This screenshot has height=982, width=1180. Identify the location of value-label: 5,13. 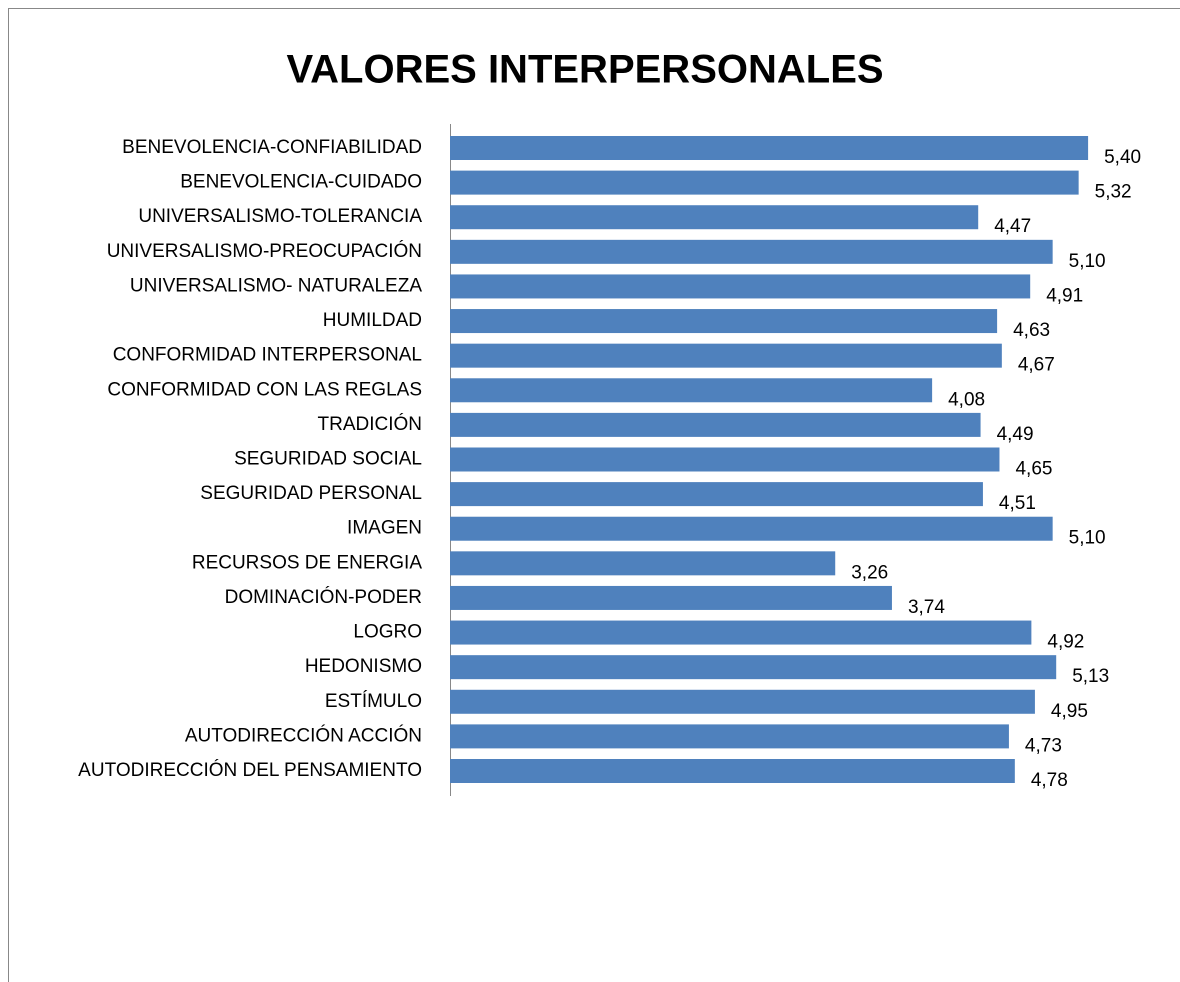
(1090, 676).